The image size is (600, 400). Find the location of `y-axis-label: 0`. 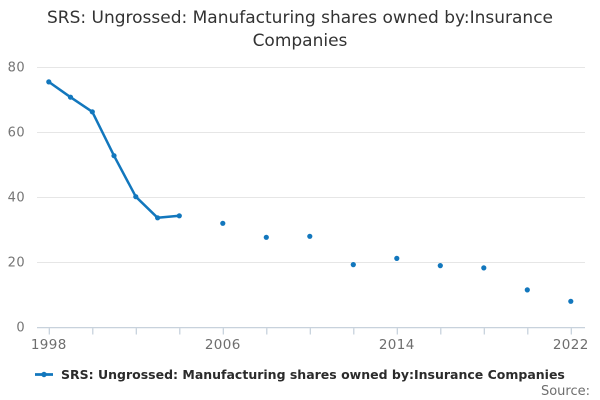

y-axis-label: 0 is located at coordinates (20, 328).